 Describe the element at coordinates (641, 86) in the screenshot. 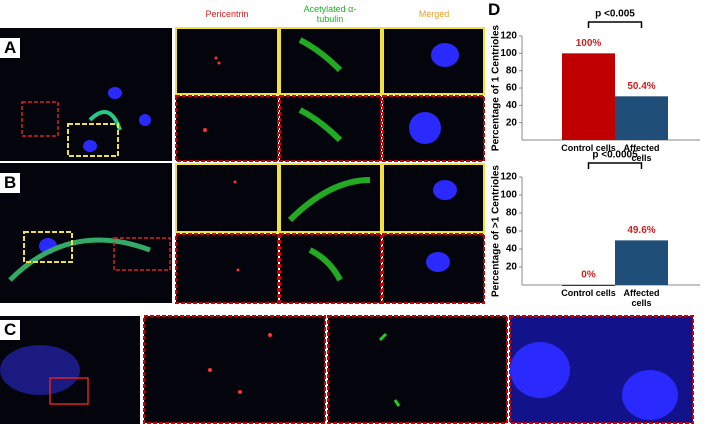

I see `value-label: 50.4%` at that location.